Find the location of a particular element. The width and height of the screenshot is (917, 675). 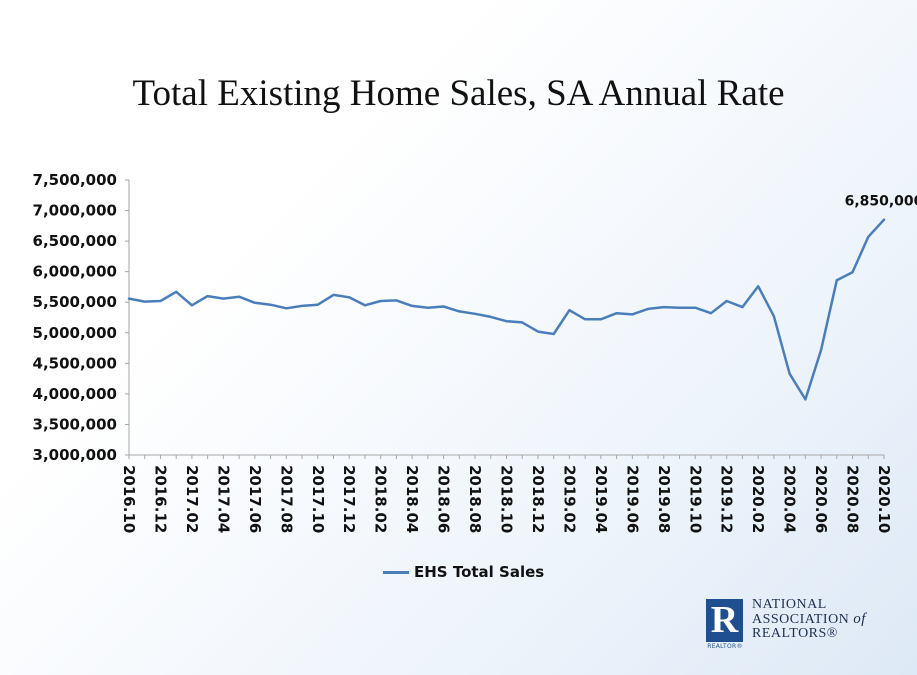

x-tick-label: 2016.10 is located at coordinates (129, 499).